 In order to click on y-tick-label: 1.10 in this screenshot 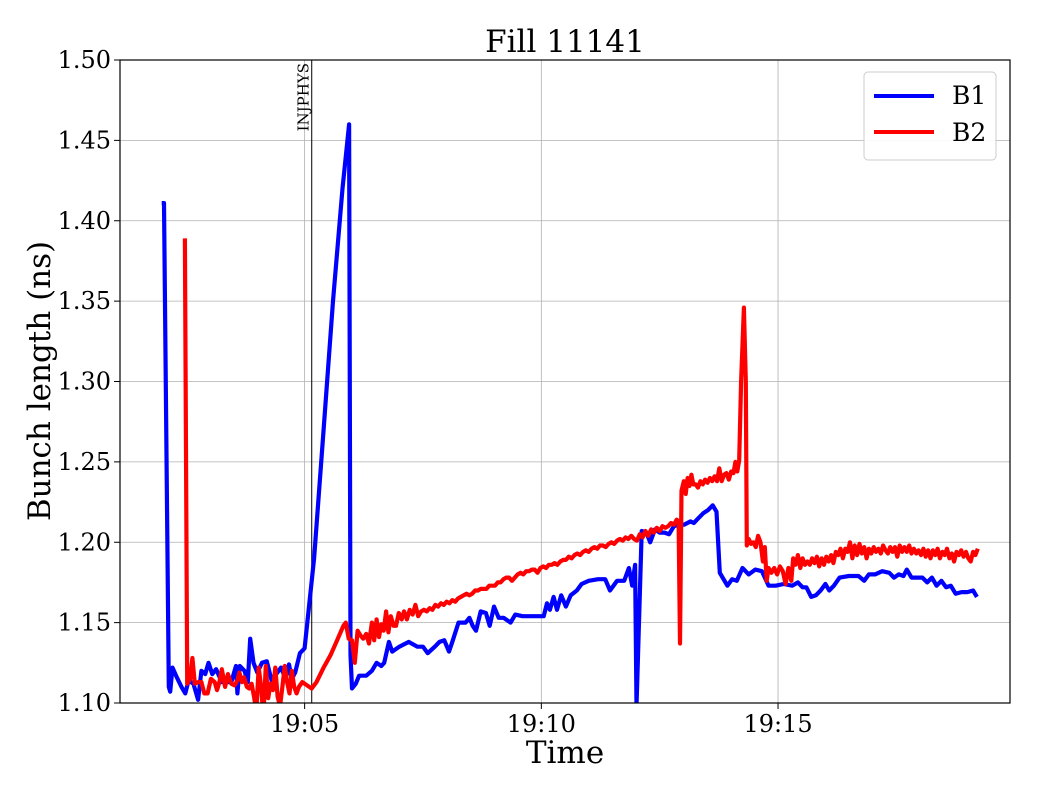, I will do `click(84, 703)`.